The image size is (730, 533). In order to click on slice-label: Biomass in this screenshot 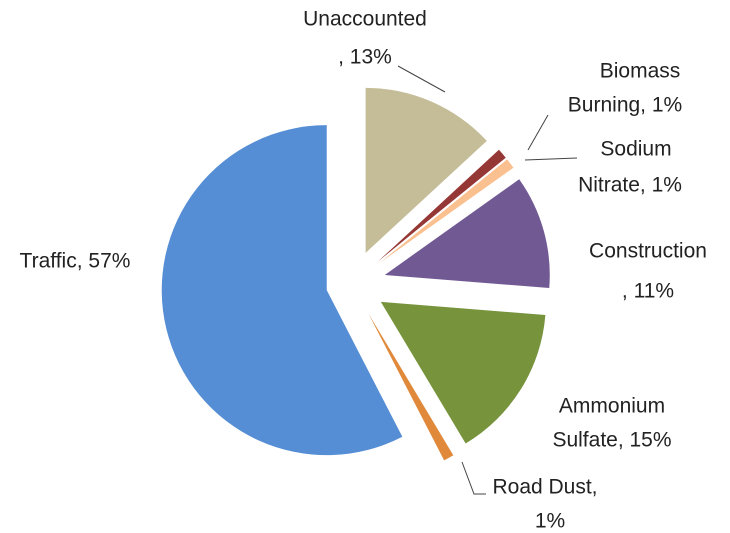, I will do `click(640, 71)`.